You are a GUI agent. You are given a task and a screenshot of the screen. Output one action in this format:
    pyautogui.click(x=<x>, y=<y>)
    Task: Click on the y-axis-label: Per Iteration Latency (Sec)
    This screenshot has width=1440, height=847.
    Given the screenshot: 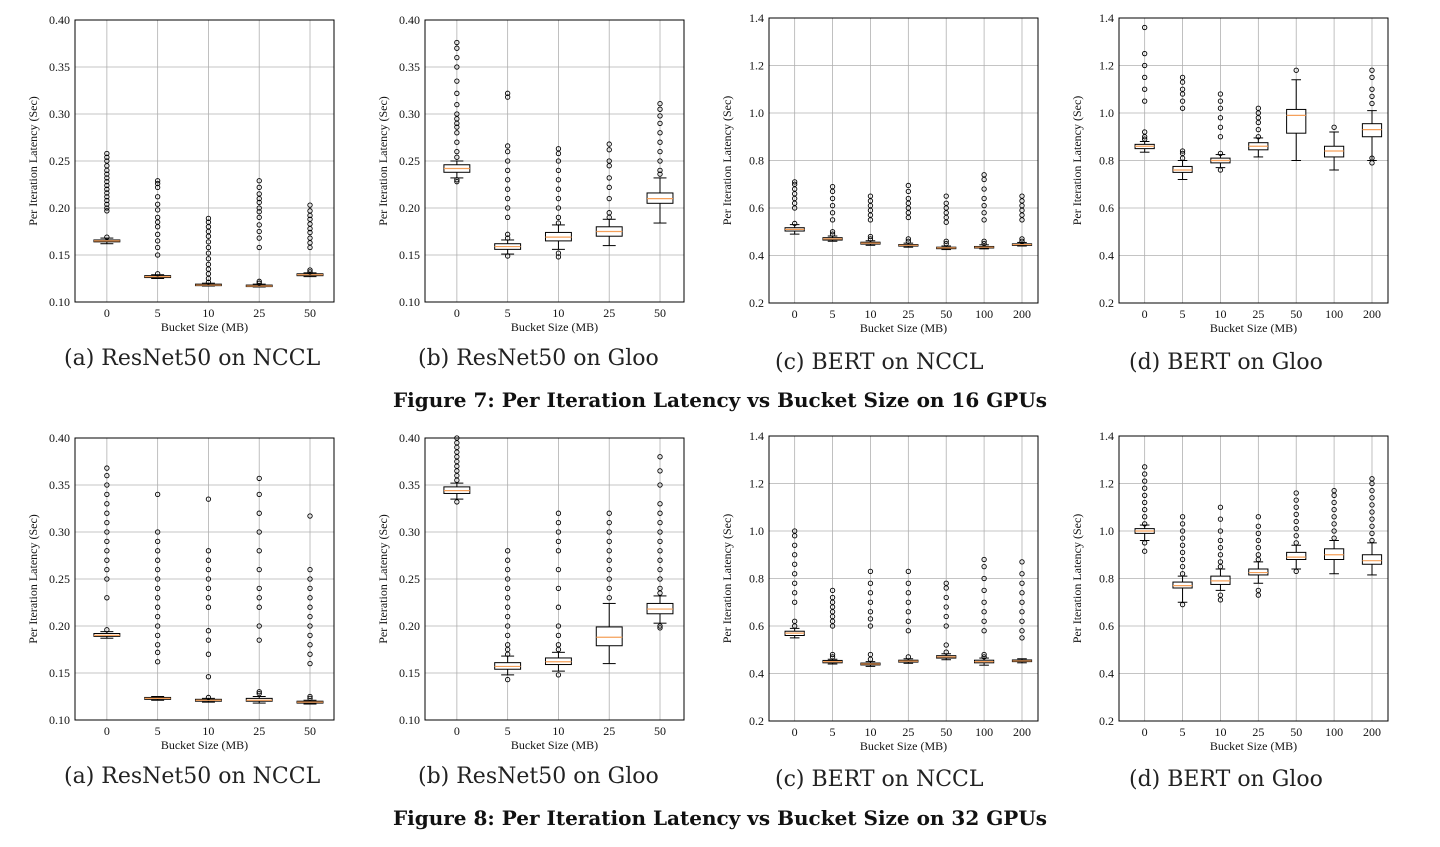 What is the action you would take?
    pyautogui.click(x=727, y=161)
    